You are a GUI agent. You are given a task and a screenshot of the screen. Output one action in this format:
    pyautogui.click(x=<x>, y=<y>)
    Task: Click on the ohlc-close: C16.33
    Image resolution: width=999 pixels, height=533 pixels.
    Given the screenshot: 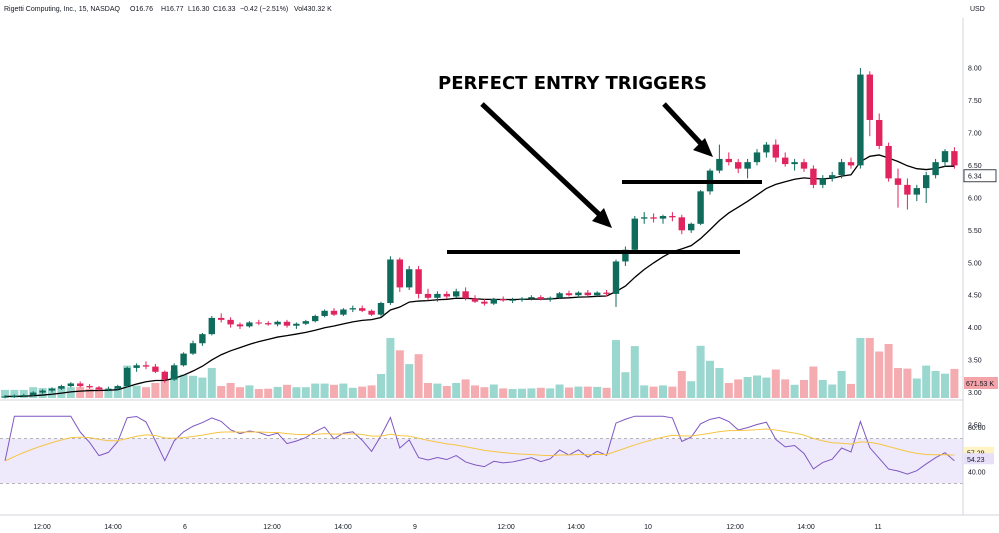 What is the action you would take?
    pyautogui.click(x=224, y=9)
    